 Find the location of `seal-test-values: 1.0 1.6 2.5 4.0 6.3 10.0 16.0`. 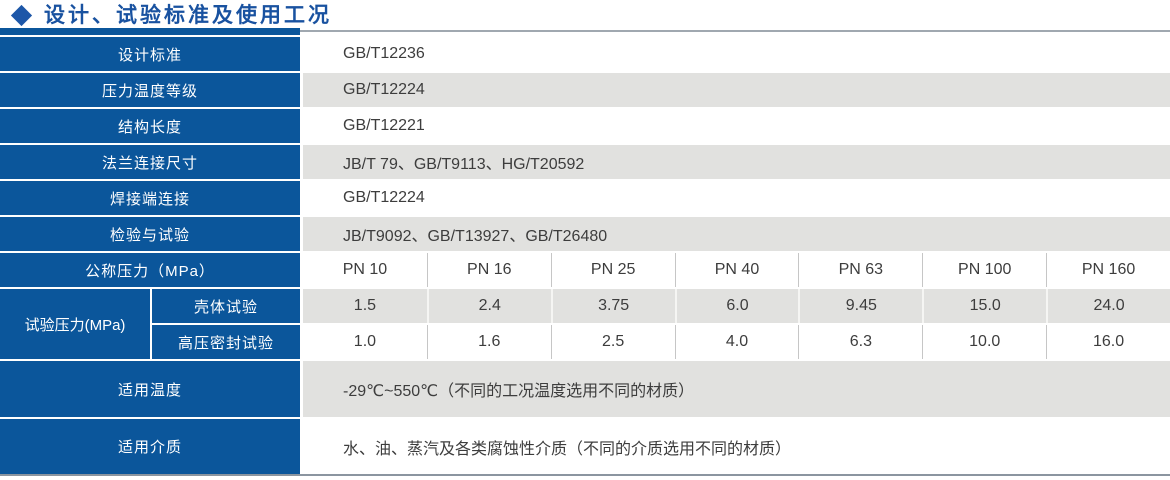

seal-test-values: 1.0 1.6 2.5 4.0 6.3 10.0 16.0 is located at coordinates (736, 342).